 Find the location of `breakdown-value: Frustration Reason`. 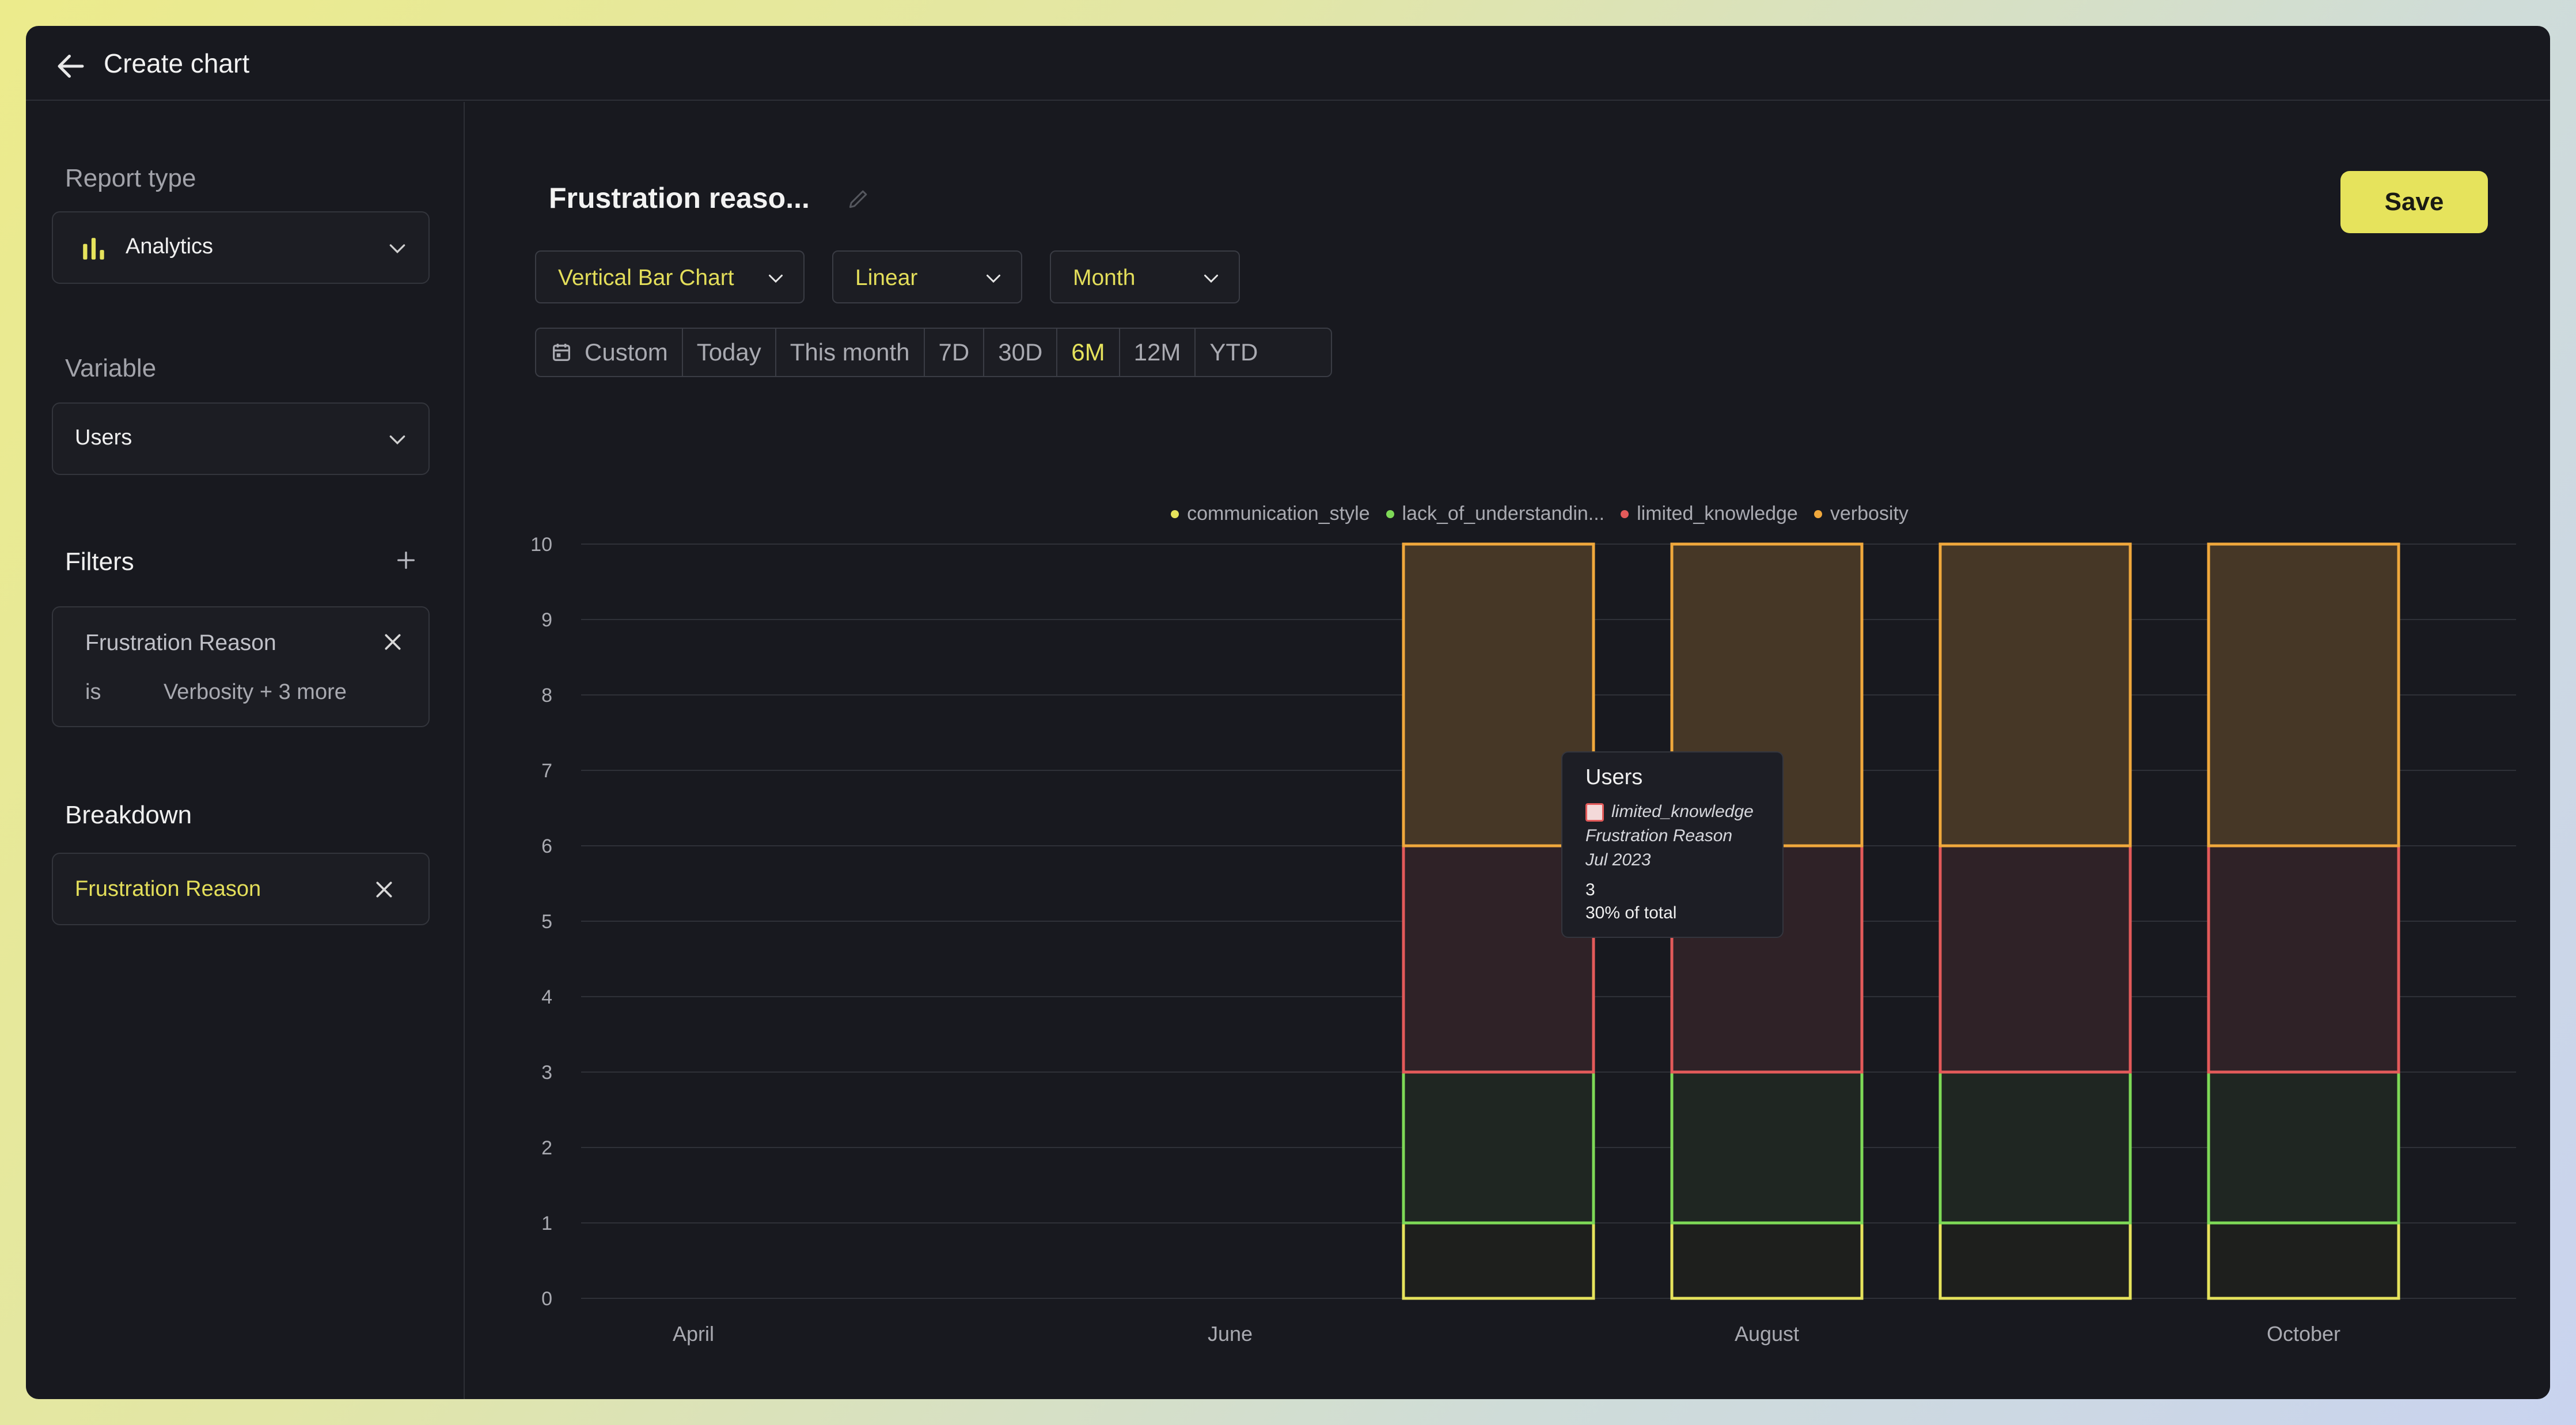

breakdown-value: Frustration Reason is located at coordinates (168, 889).